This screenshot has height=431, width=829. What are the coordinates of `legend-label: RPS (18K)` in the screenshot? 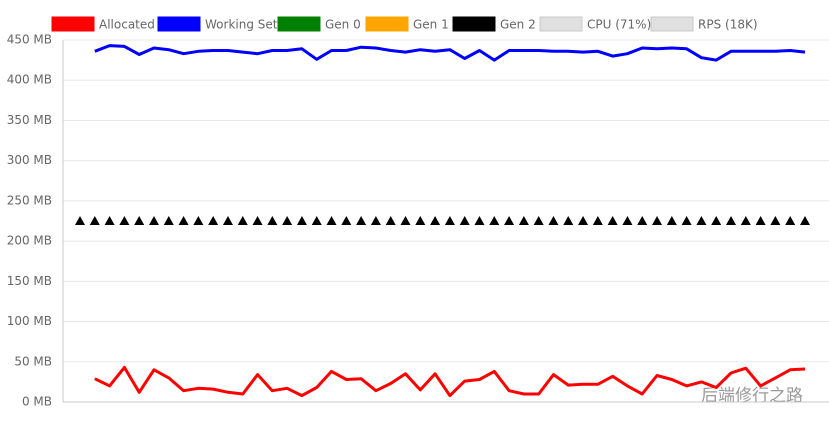 It's located at (728, 25).